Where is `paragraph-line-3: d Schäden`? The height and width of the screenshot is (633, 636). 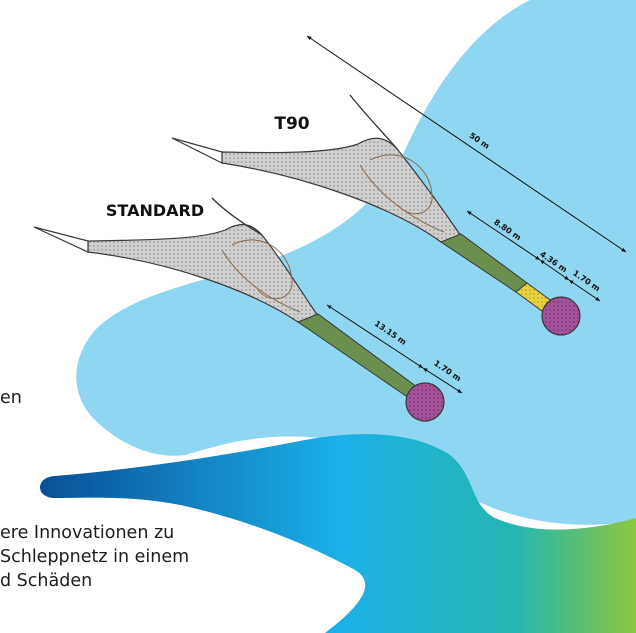 paragraph-line-3: d Schäden is located at coordinates (46, 581).